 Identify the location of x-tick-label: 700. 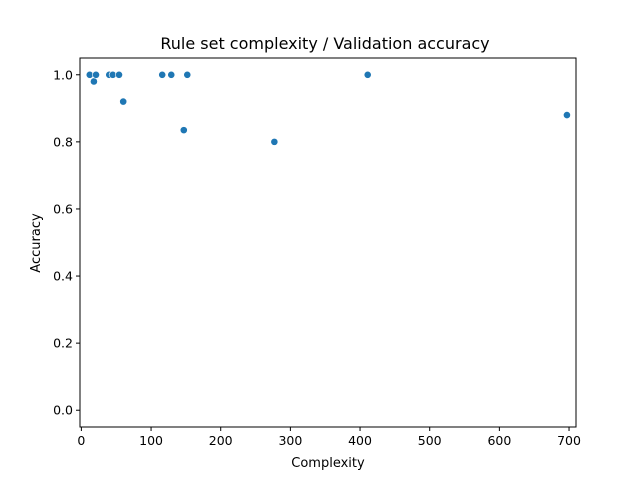
(569, 440).